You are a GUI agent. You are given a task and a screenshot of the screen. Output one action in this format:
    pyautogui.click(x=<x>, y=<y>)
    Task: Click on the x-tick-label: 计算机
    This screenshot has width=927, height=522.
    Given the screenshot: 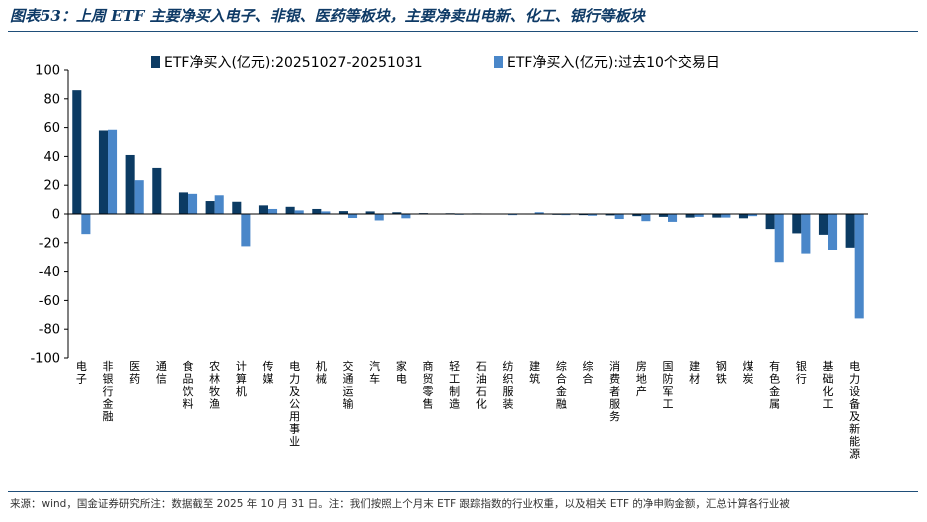 What is the action you would take?
    pyautogui.click(x=241, y=379)
    